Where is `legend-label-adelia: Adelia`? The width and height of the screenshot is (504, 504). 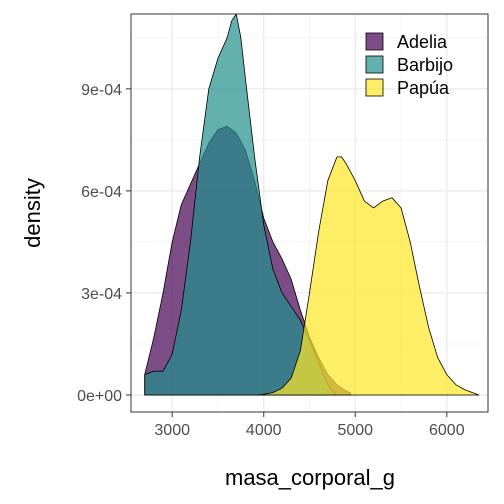 legend-label-adelia: Adelia is located at coordinates (422, 42).